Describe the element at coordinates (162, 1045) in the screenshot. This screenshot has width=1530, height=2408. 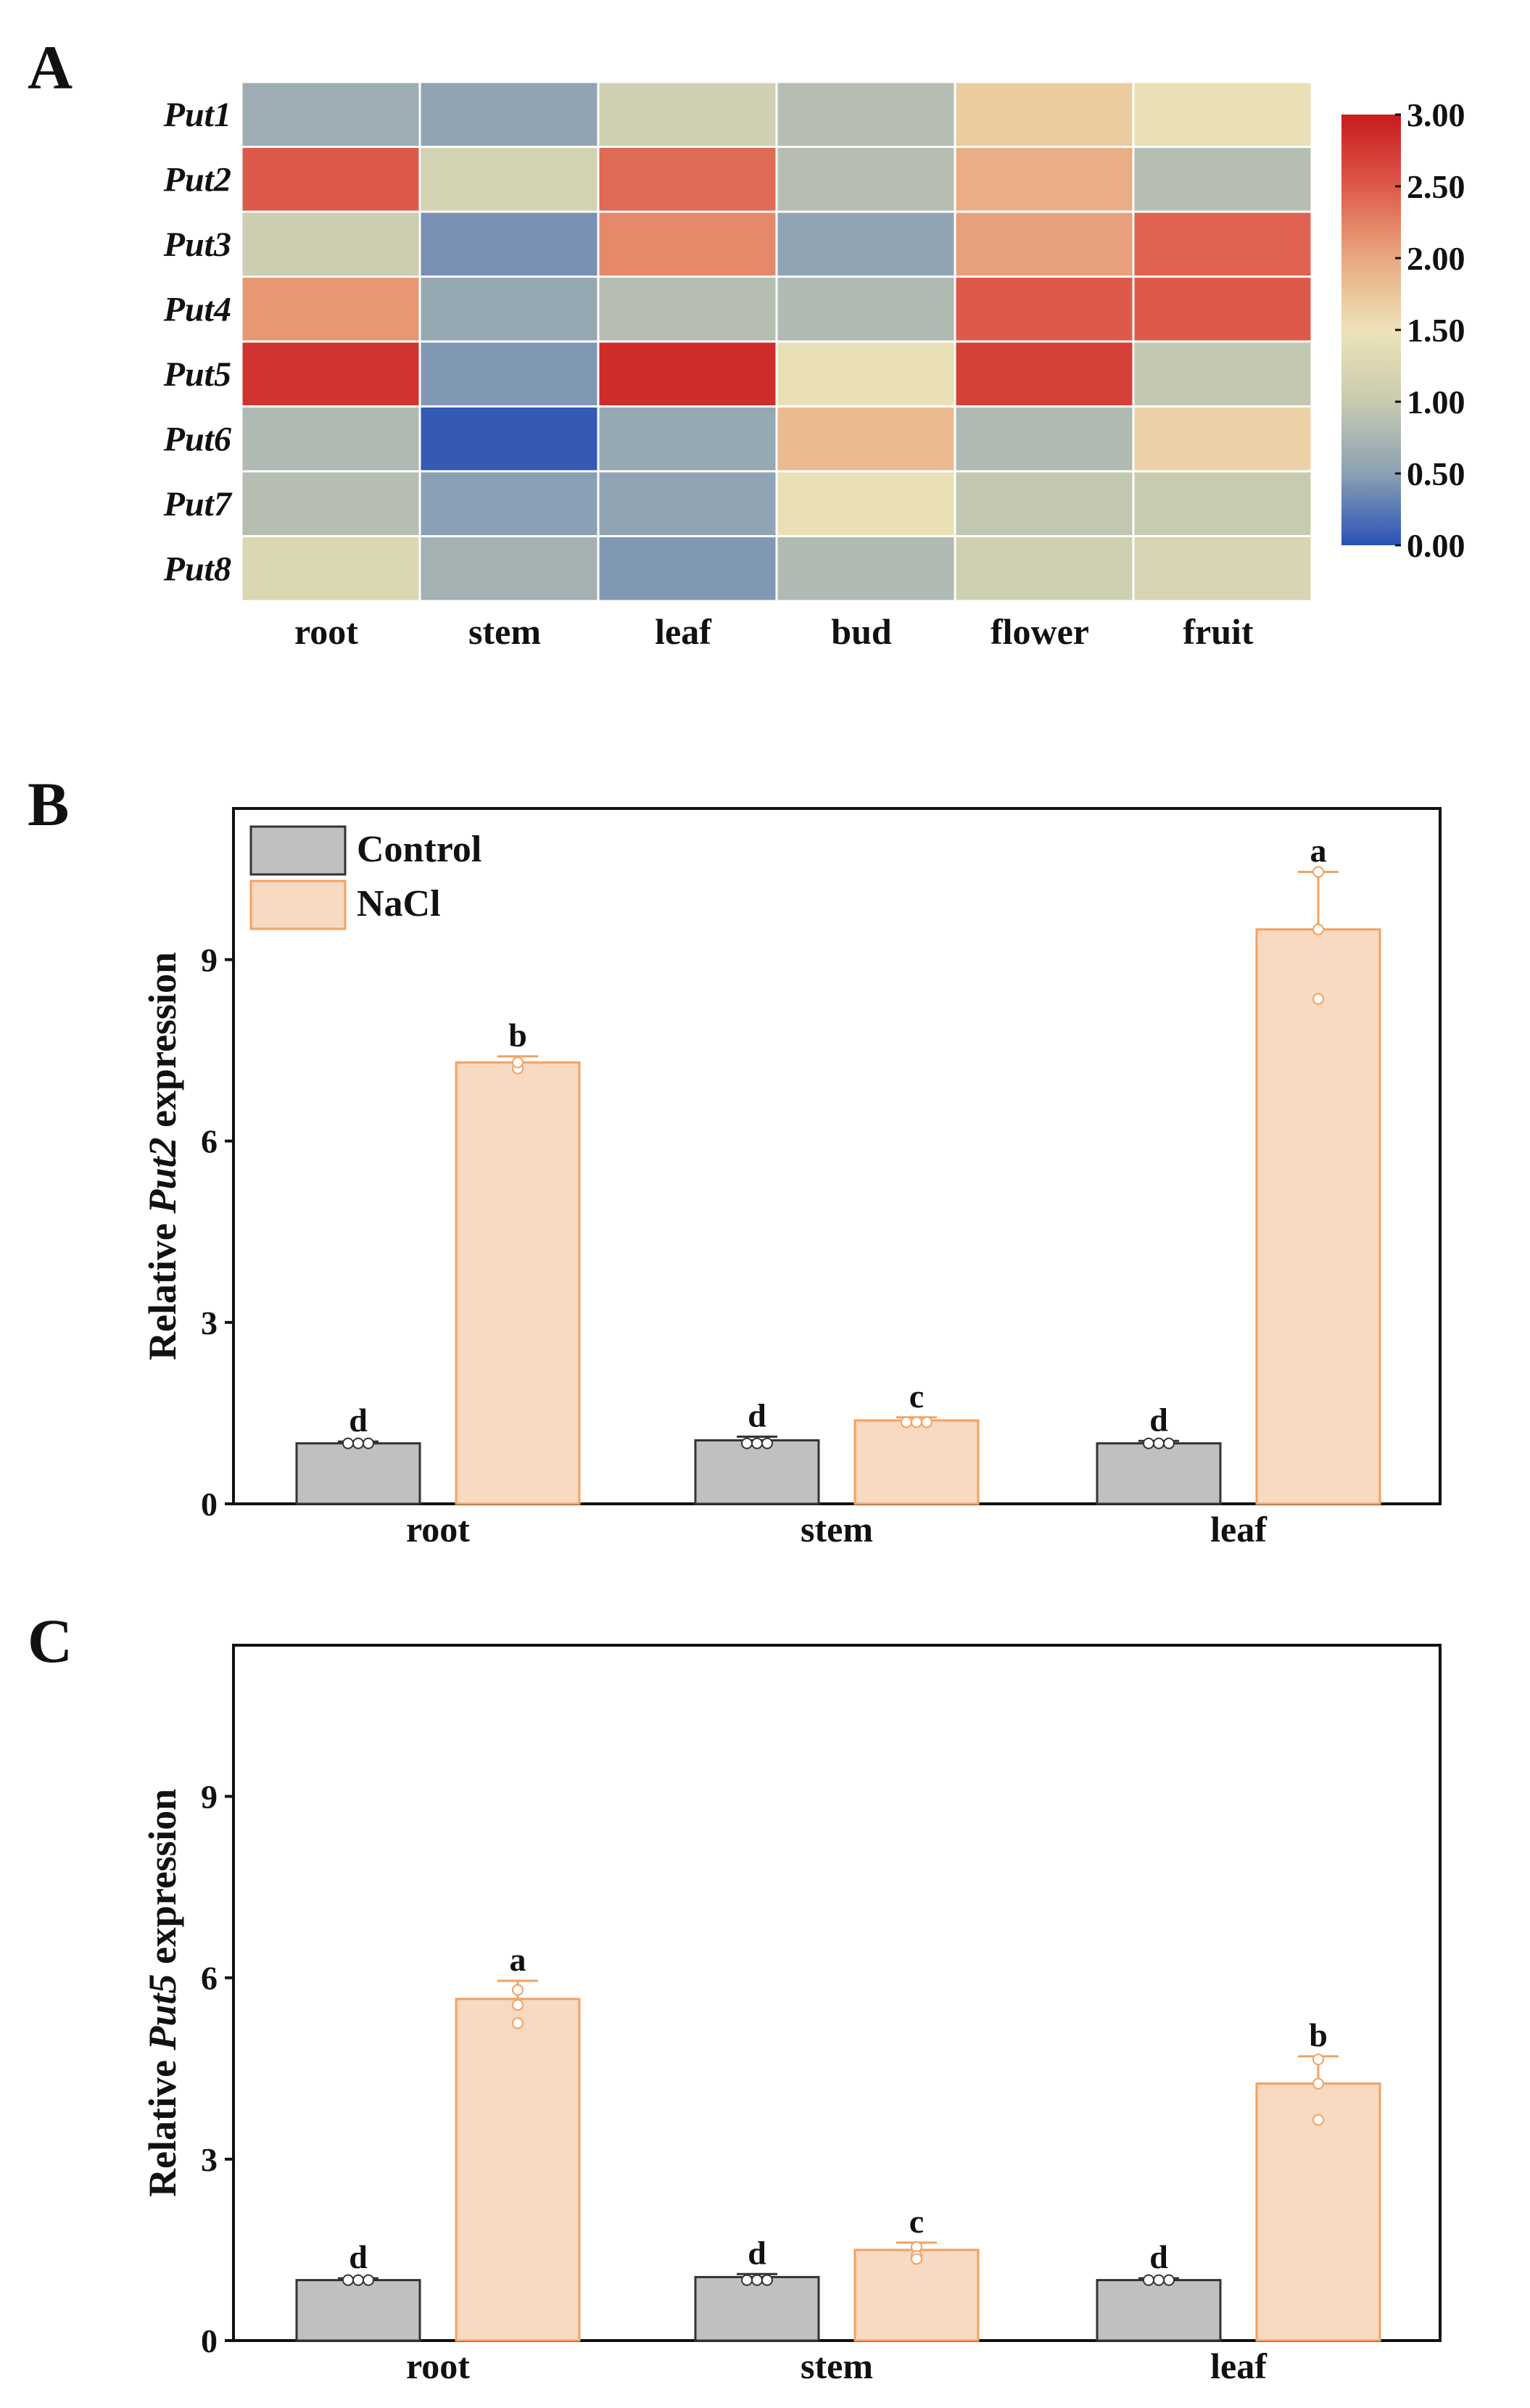
I see `y-axis-label-suffix: expression` at that location.